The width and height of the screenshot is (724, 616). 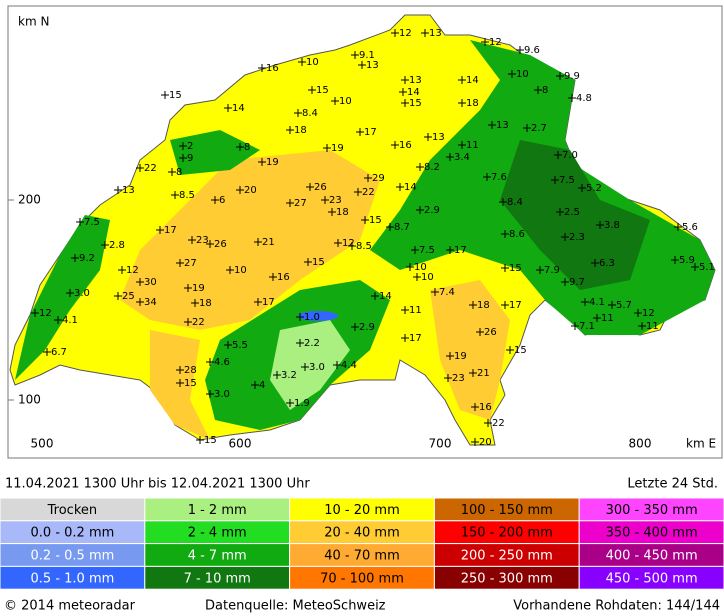 I want to click on station-value: 14, so click(x=385, y=296).